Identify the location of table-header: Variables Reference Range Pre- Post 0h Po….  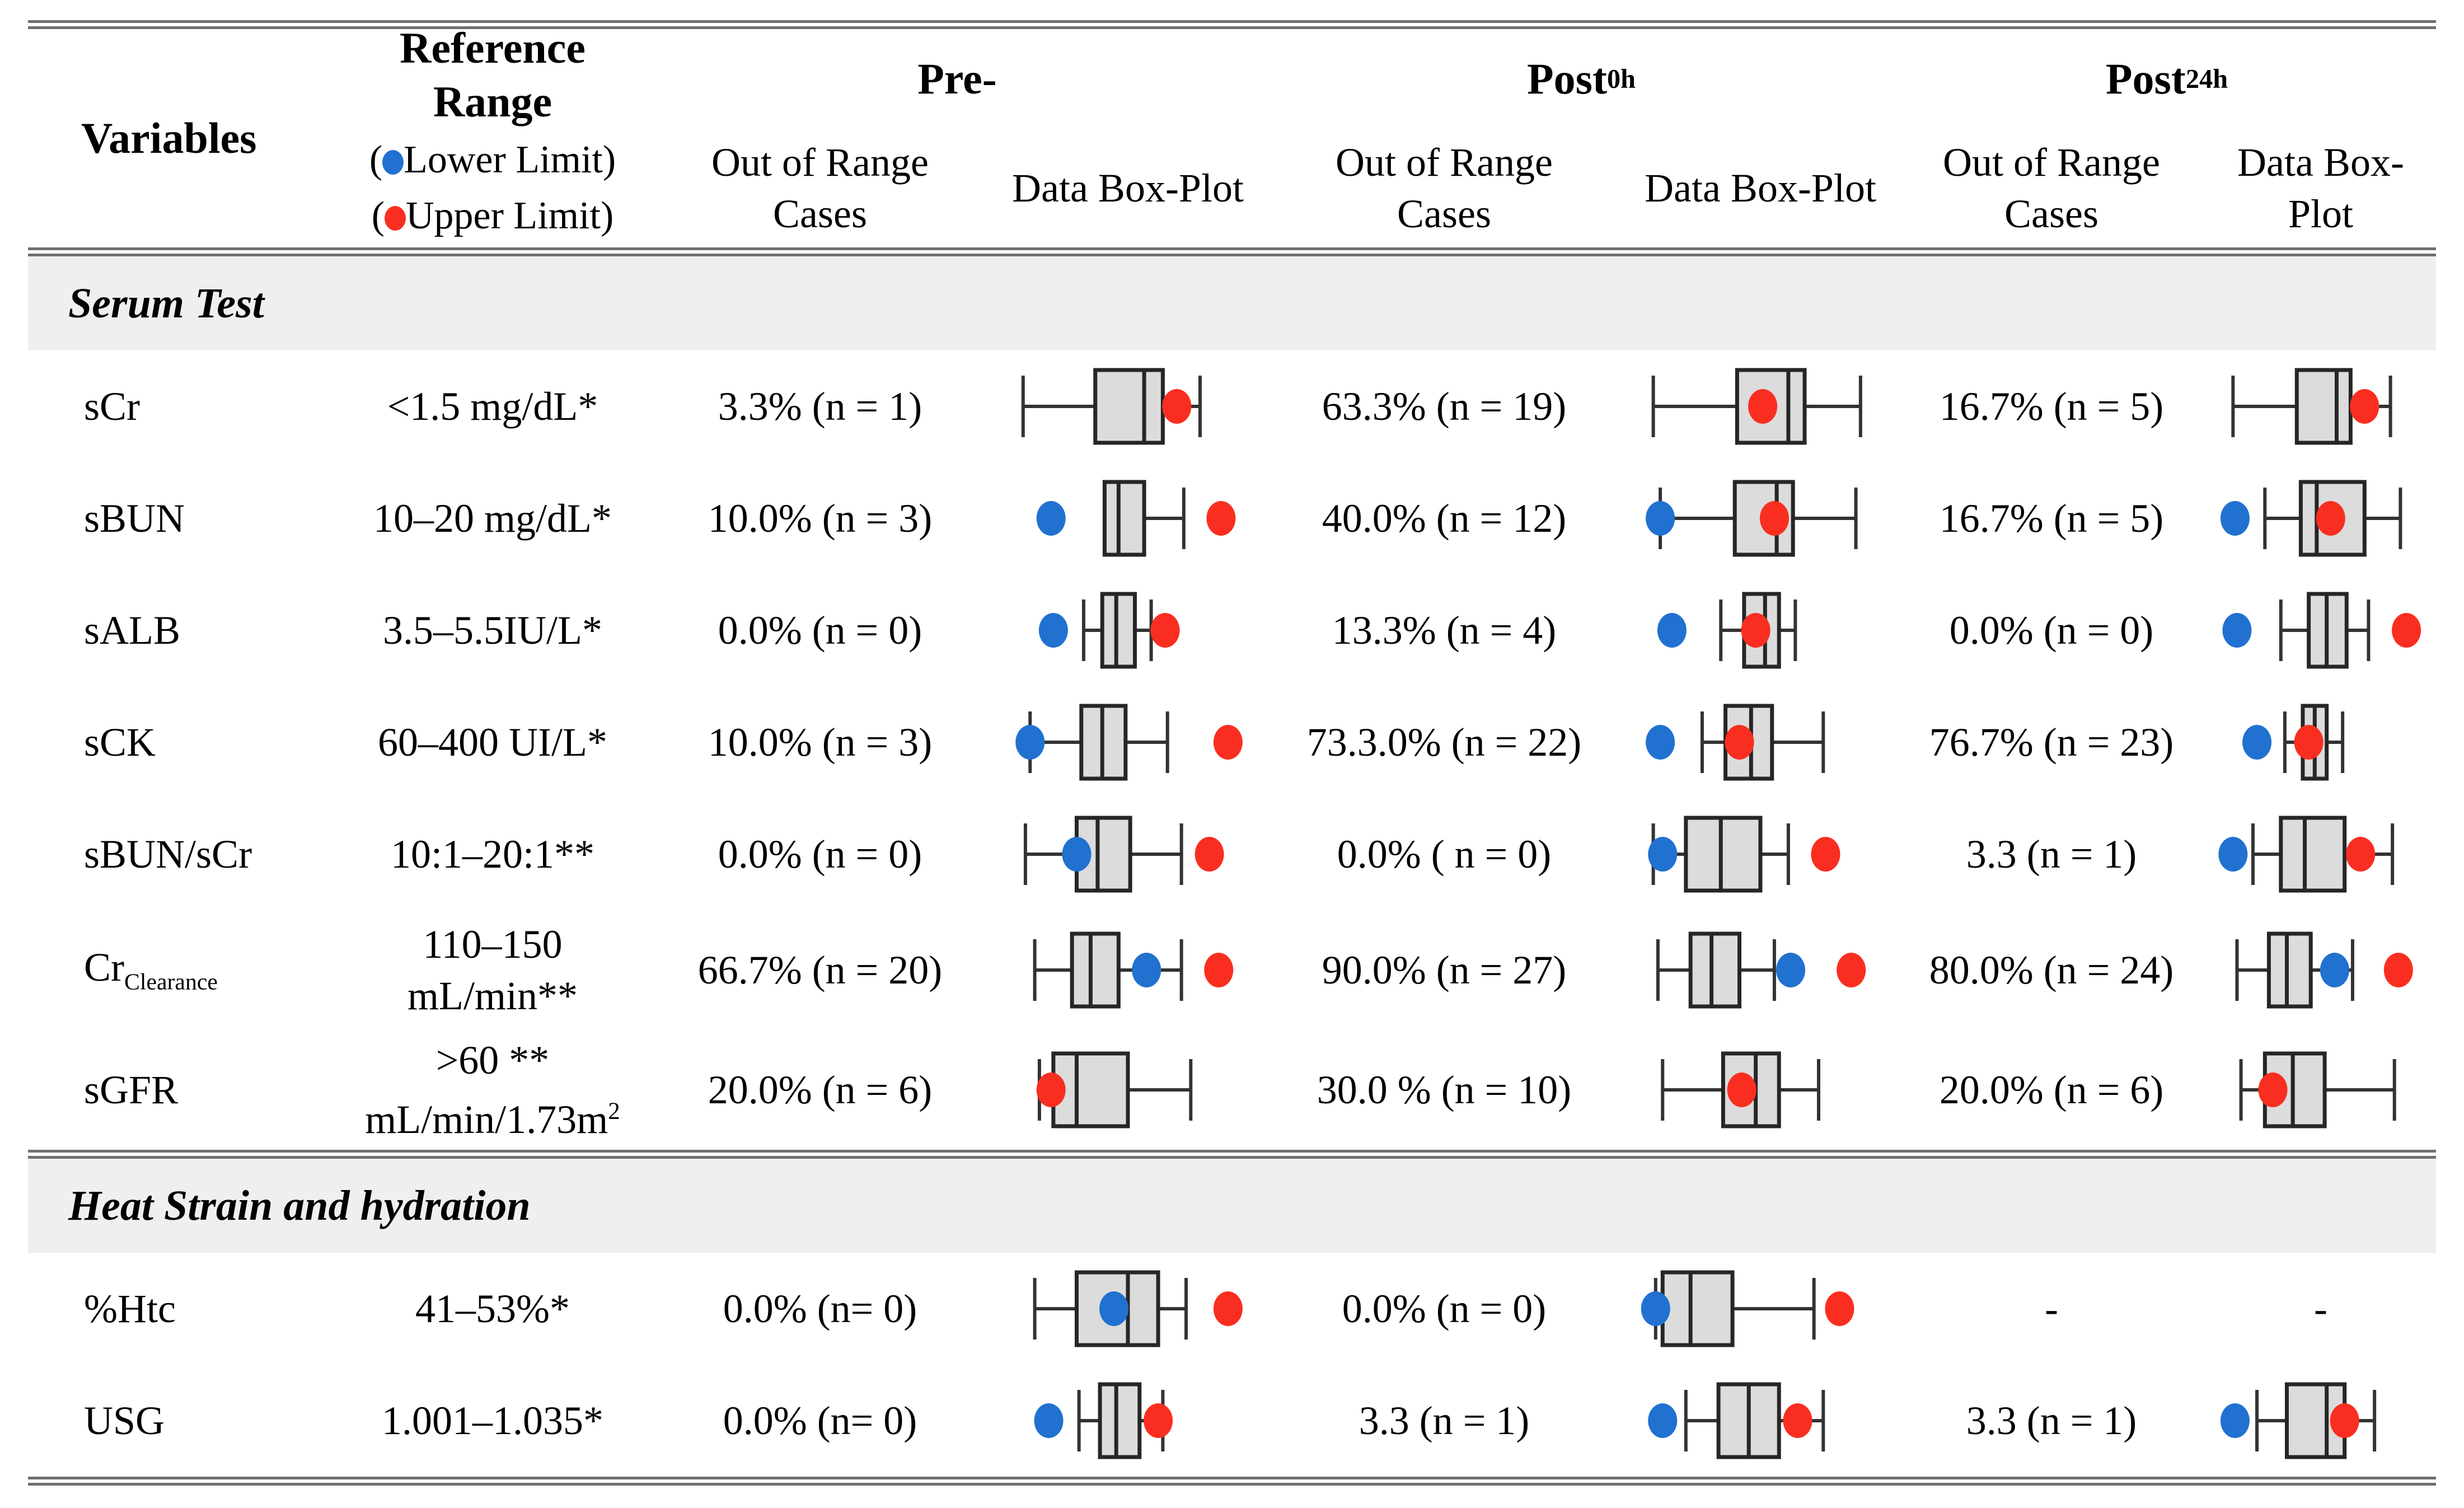
(1232, 135).